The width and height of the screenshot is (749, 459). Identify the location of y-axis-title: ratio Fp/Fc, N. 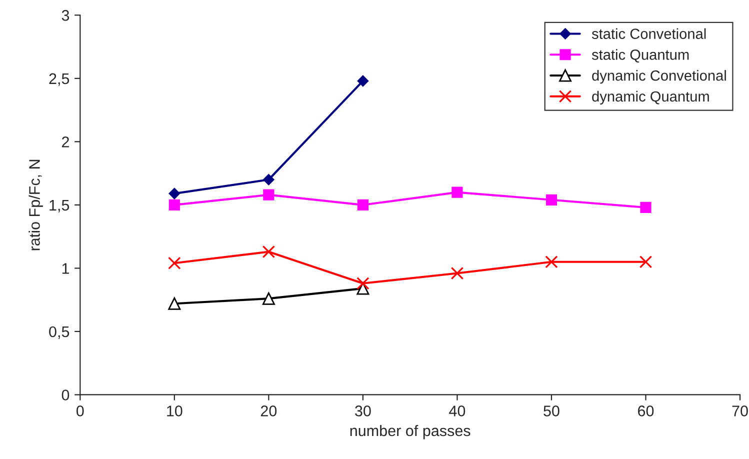
(35, 205).